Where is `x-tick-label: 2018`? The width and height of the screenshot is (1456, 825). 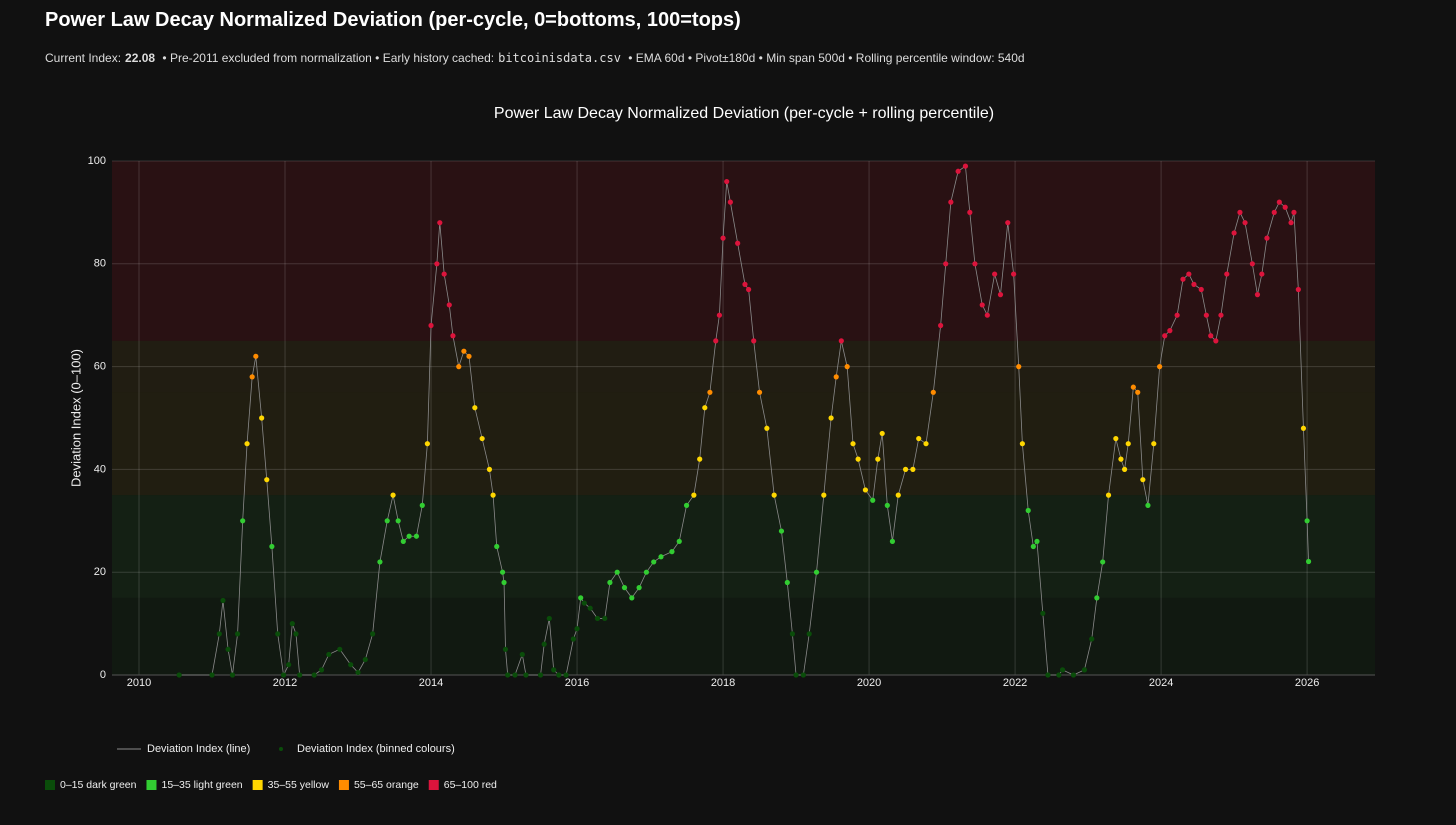 x-tick-label: 2018 is located at coordinates (723, 683).